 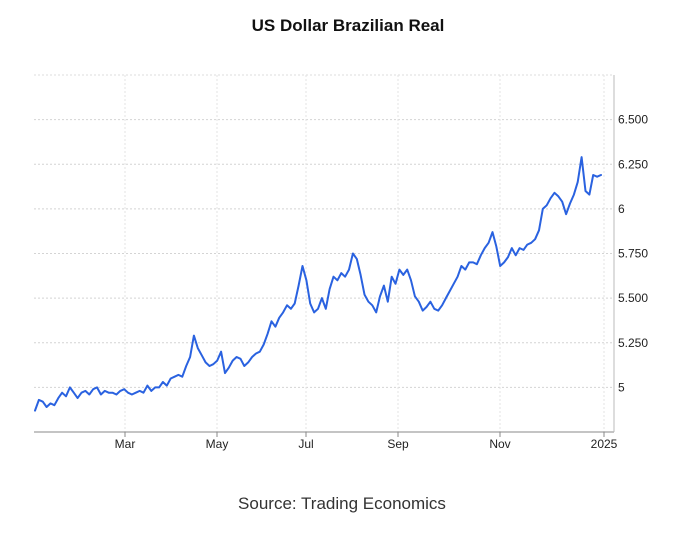 I want to click on x-tick-label: Mar, so click(x=125, y=444).